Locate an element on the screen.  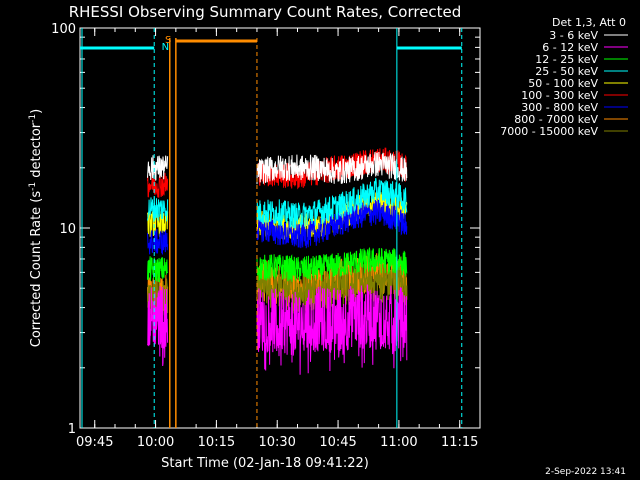
legend-label: 7000 - 15000 keV is located at coordinates (549, 131).